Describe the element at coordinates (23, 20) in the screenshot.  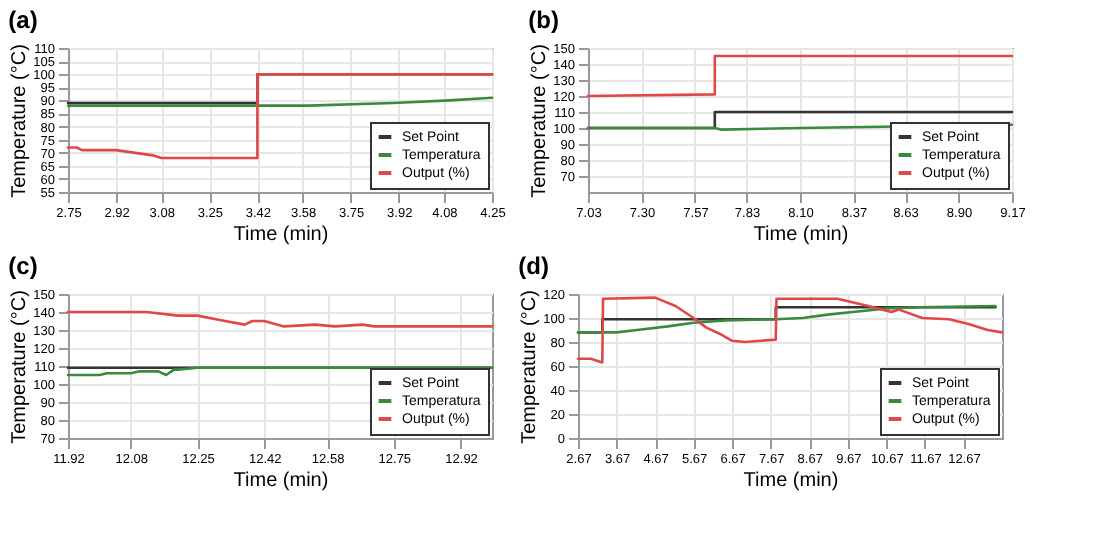
I see `chart-title: (a)` at that location.